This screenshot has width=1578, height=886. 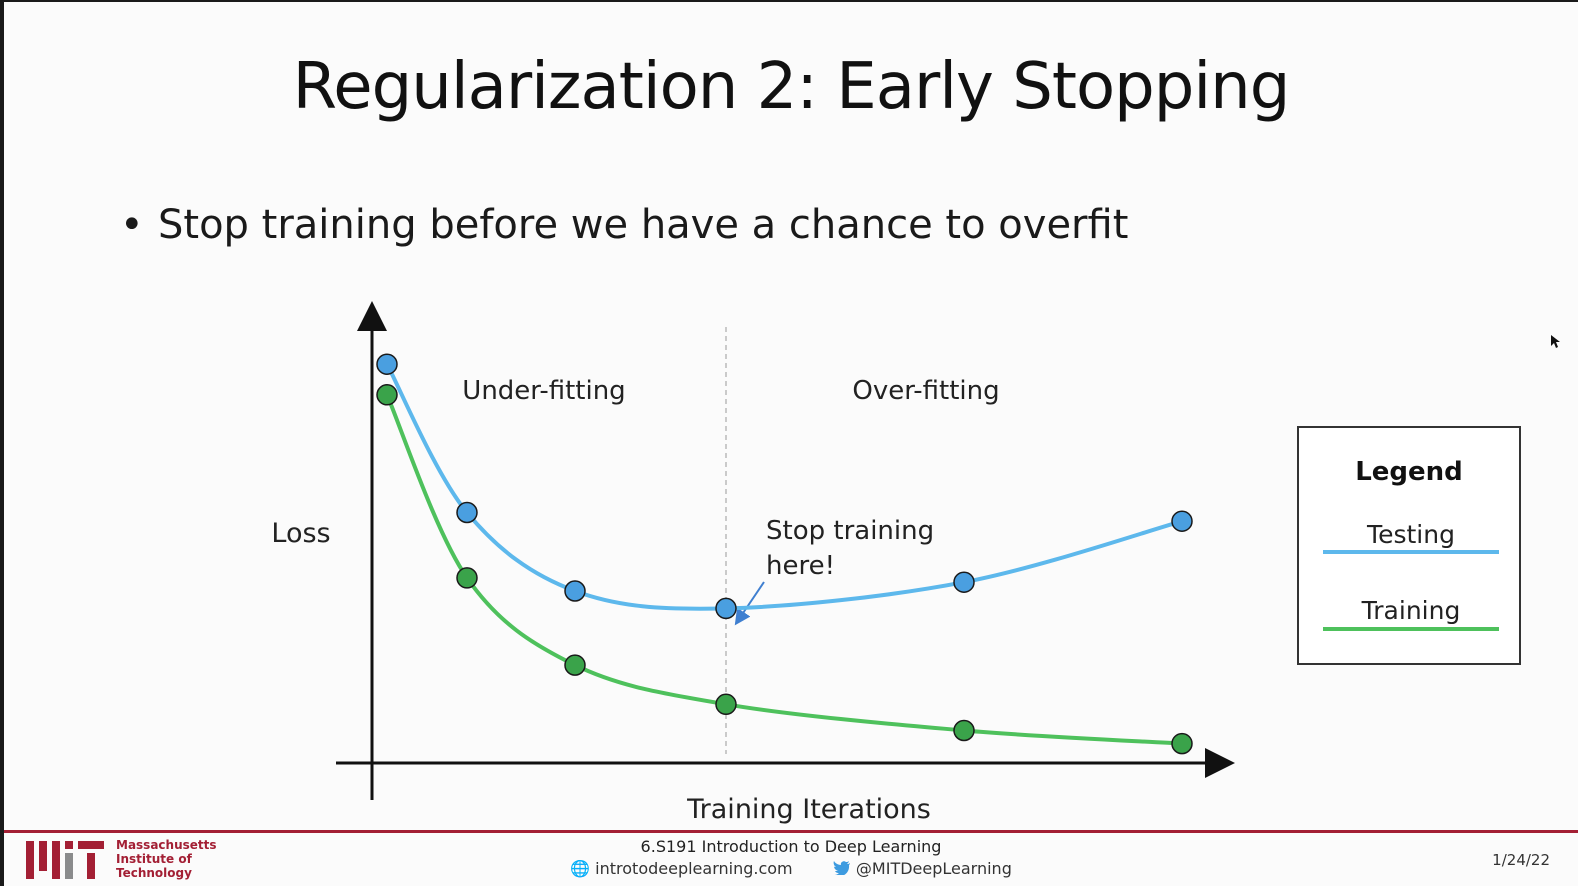 What do you see at coordinates (791, 831) in the screenshot?
I see `footer-divider` at bounding box center [791, 831].